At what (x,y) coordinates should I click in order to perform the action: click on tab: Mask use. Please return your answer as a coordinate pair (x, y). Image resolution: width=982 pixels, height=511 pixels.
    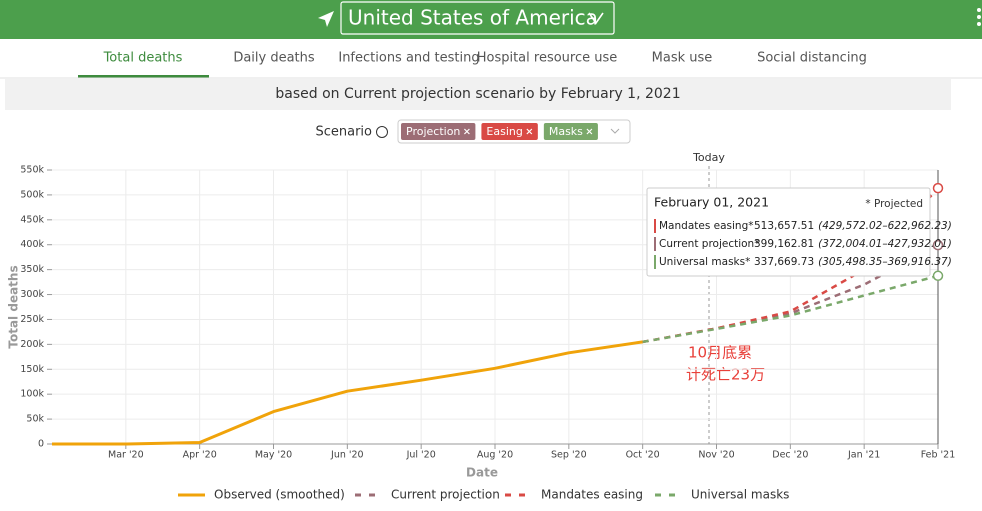
    Looking at the image, I should click on (682, 58).